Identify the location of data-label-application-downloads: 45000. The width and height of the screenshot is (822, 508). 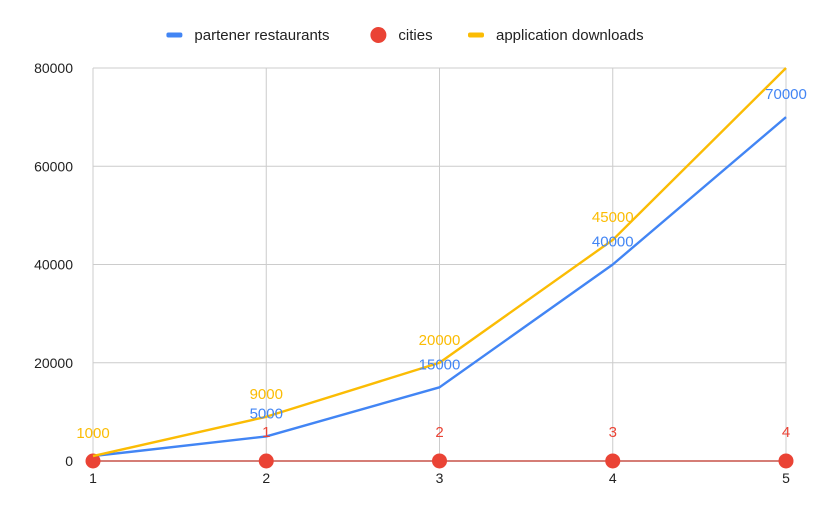
(613, 217).